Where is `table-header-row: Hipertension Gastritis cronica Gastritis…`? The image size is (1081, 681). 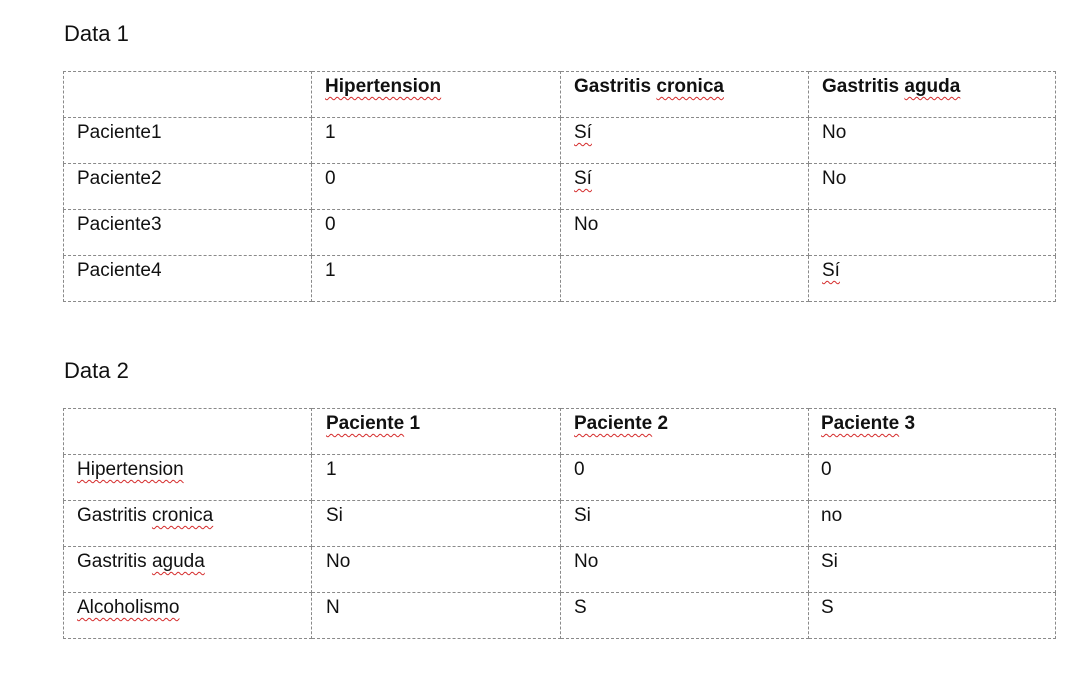 table-header-row: Hipertension Gastritis cronica Gastritis… is located at coordinates (559, 94).